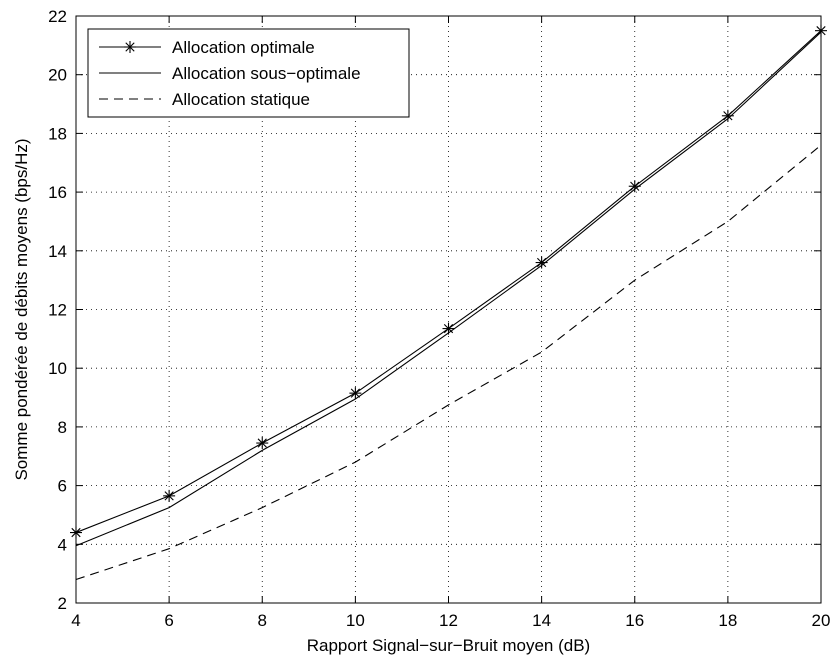 This screenshot has height=665, width=837. I want to click on x-tick-label: 8, so click(262, 620).